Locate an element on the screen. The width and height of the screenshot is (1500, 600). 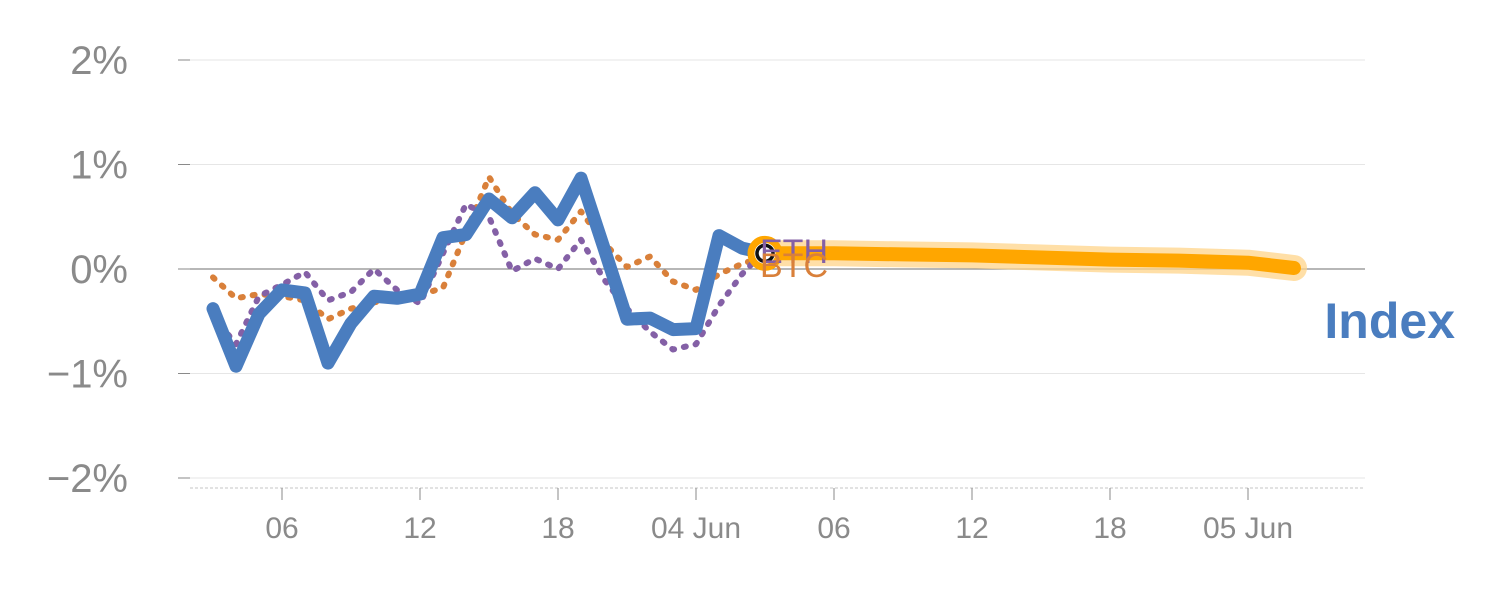
series-index-line is located at coordinates (489, 272).